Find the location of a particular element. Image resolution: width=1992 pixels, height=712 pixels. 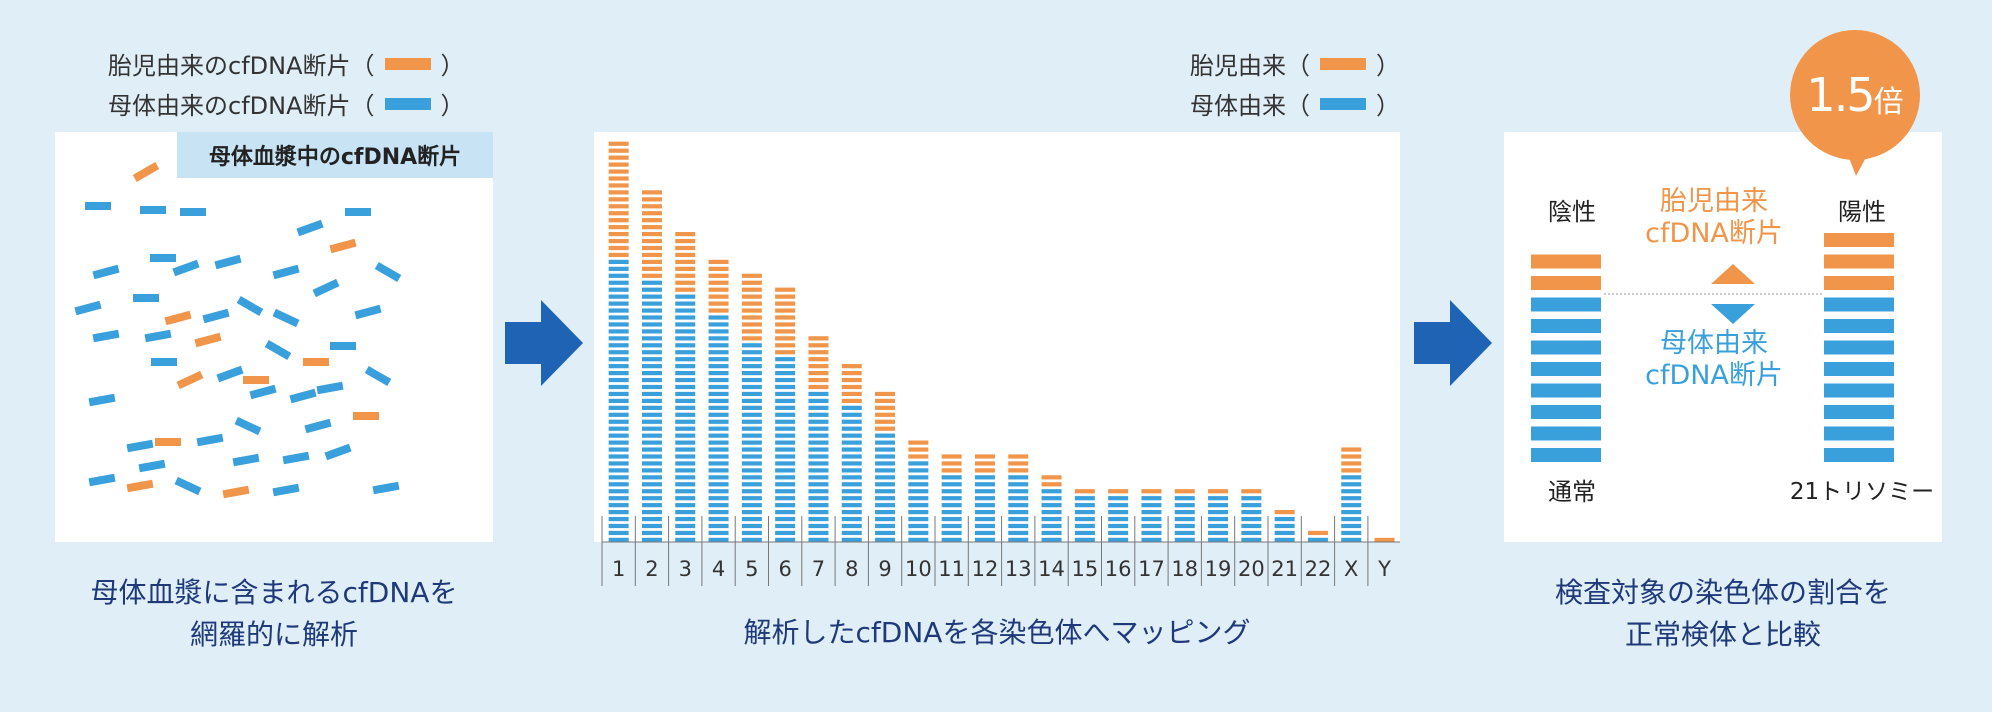

fetal-swatch is located at coordinates (1343, 63).